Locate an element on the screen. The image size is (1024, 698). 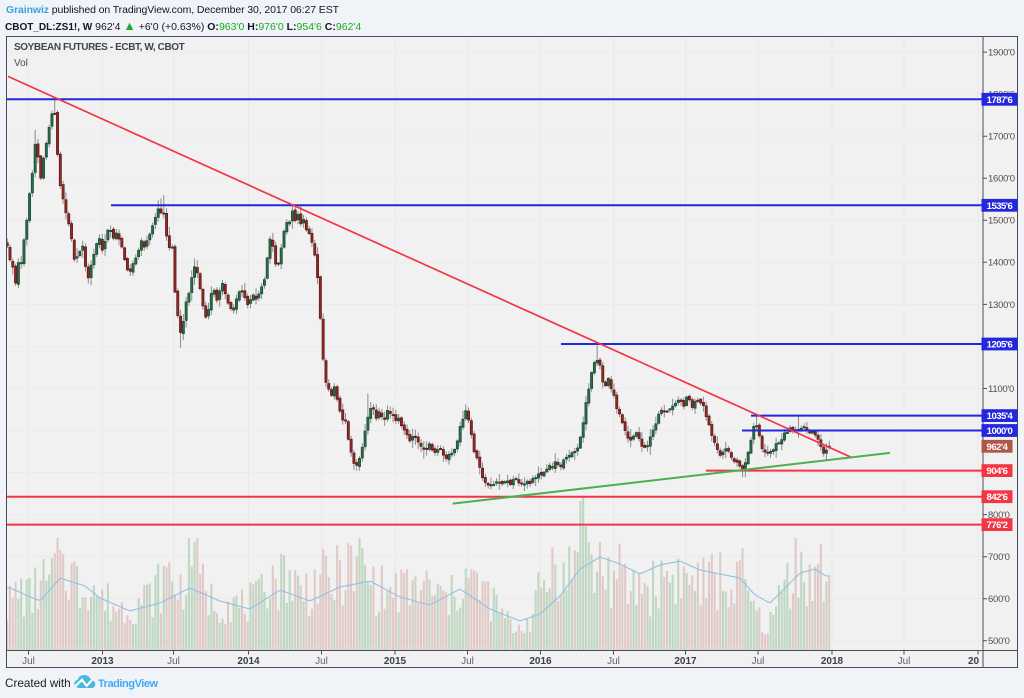
svg-text: 1300'0 is located at coordinates (1001, 305).